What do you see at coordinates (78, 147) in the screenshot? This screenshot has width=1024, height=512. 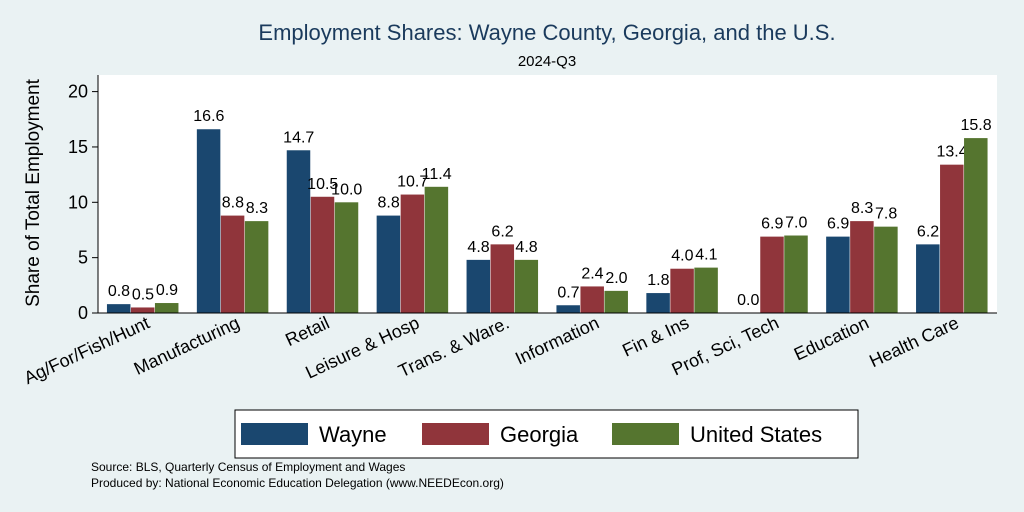 I see `y-tick-label: 15` at bounding box center [78, 147].